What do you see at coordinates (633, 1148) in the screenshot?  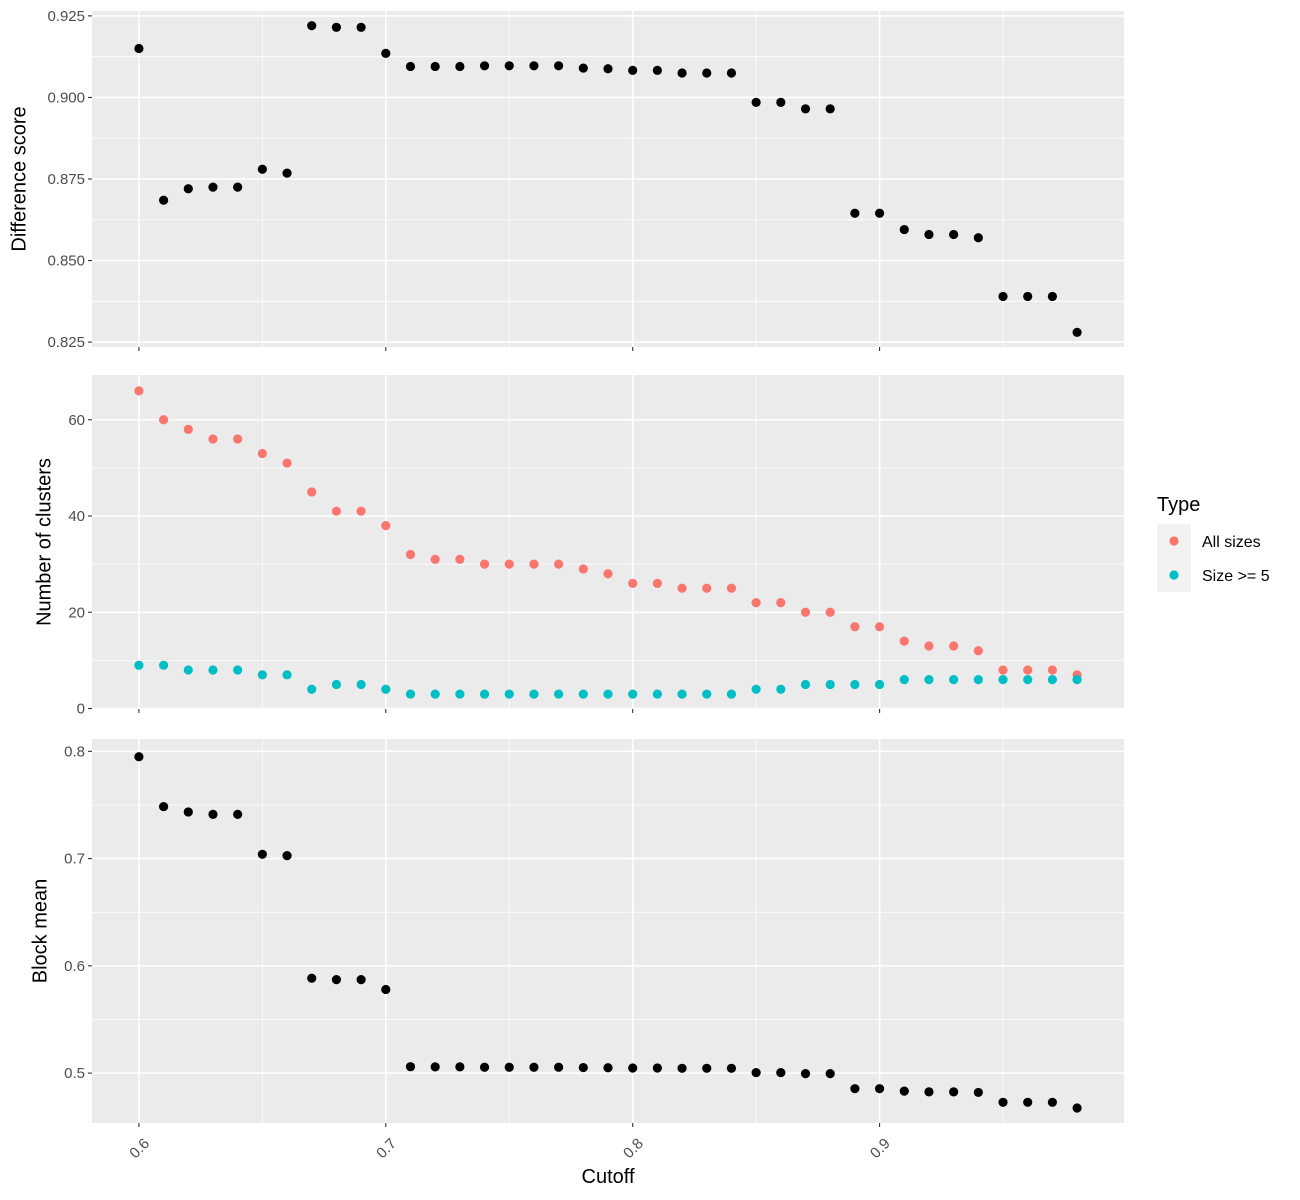 I see `x-tick-label: 0.8` at bounding box center [633, 1148].